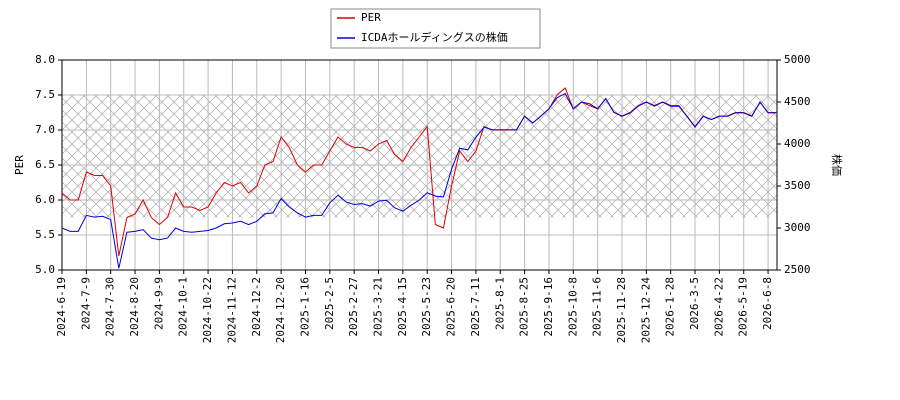 This screenshot has height=400, width=900. What do you see at coordinates (434, 37) in the screenshot?
I see `legend-label: ICDAホールディングスの株価` at bounding box center [434, 37].